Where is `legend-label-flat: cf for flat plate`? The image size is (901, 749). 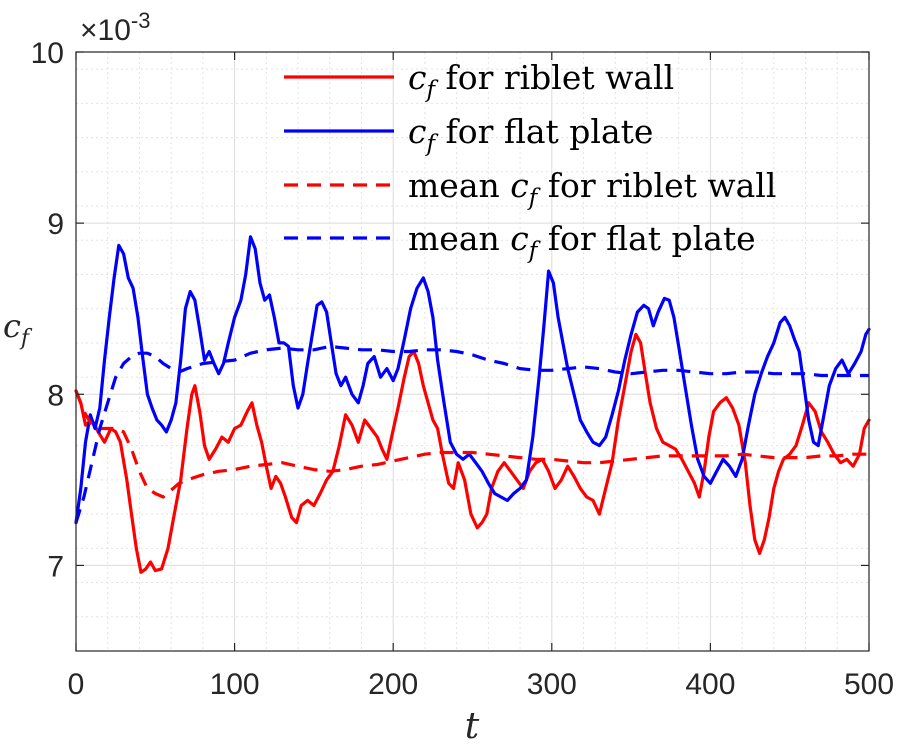
legend-label-flat: cf for flat plate is located at coordinates (530, 134).